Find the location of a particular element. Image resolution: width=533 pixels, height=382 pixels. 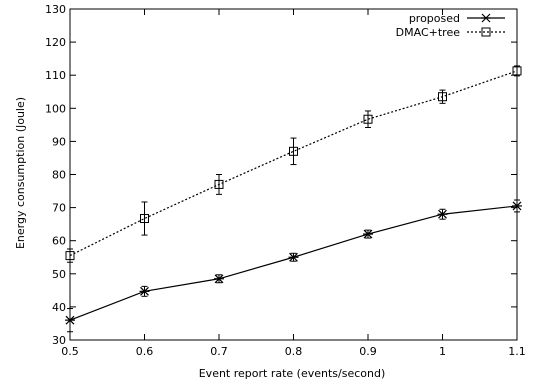

x-axis-title: Event report rate (events/second) is located at coordinates (292, 373).